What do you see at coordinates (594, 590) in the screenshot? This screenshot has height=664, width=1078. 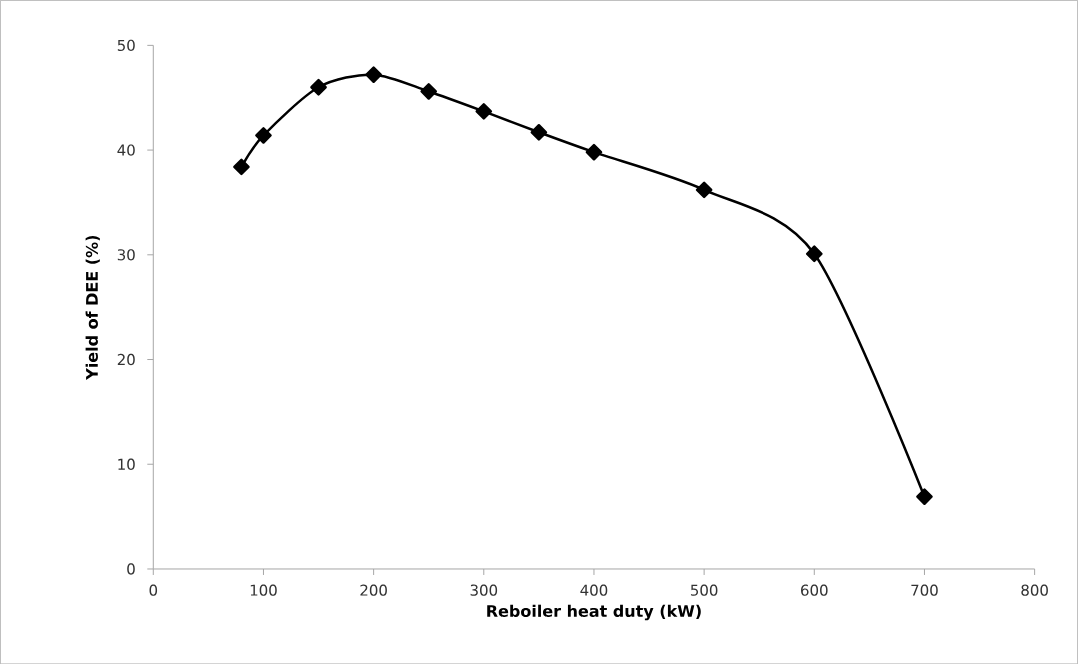 I see `x-tick-label: 400` at bounding box center [594, 590].